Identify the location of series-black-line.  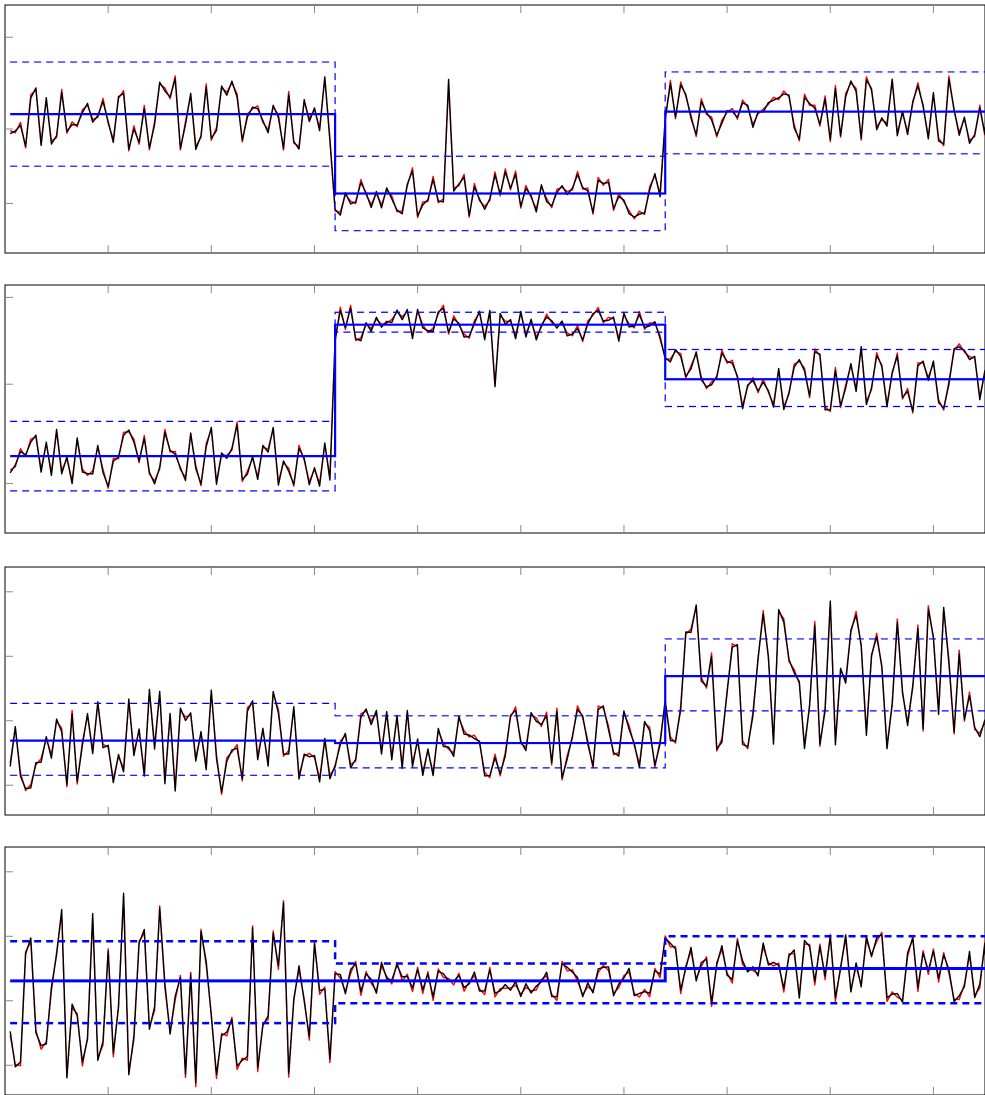
(497, 147).